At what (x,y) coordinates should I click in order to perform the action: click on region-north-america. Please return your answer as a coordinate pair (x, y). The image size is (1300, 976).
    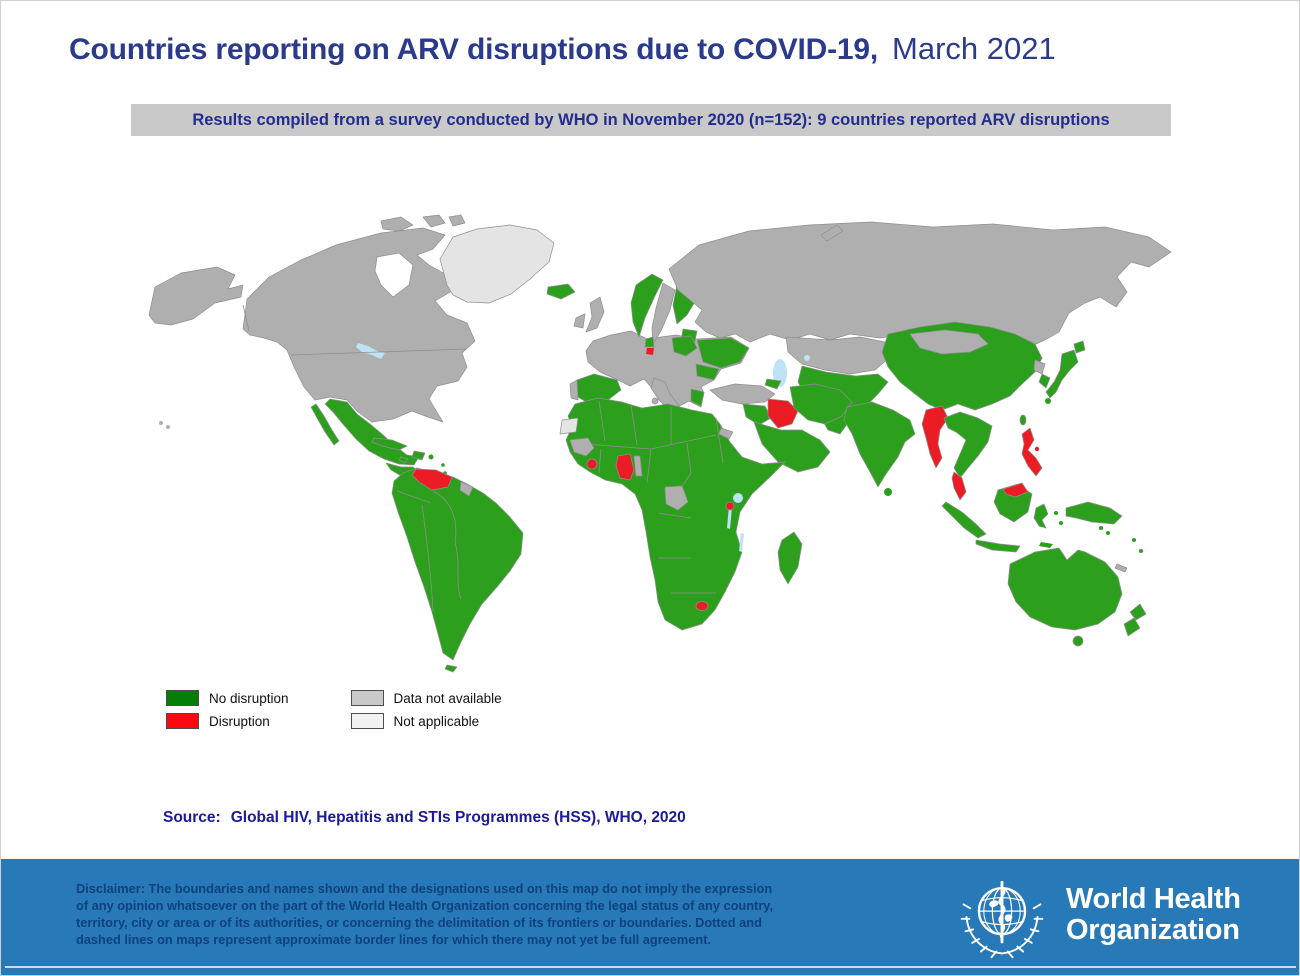
    Looking at the image, I should click on (312, 321).